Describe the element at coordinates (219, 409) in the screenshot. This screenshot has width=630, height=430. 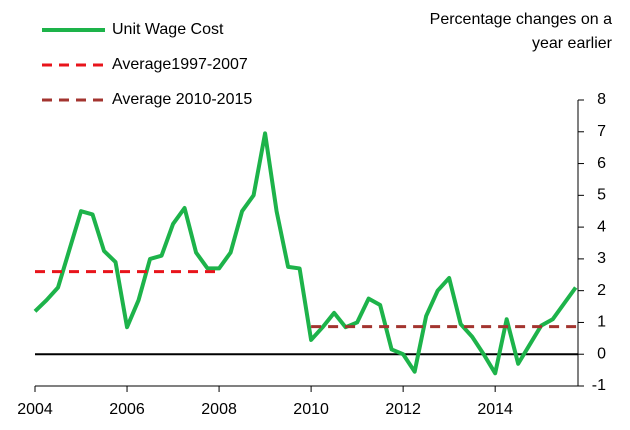
I see `x-tick-label: 2008` at that location.